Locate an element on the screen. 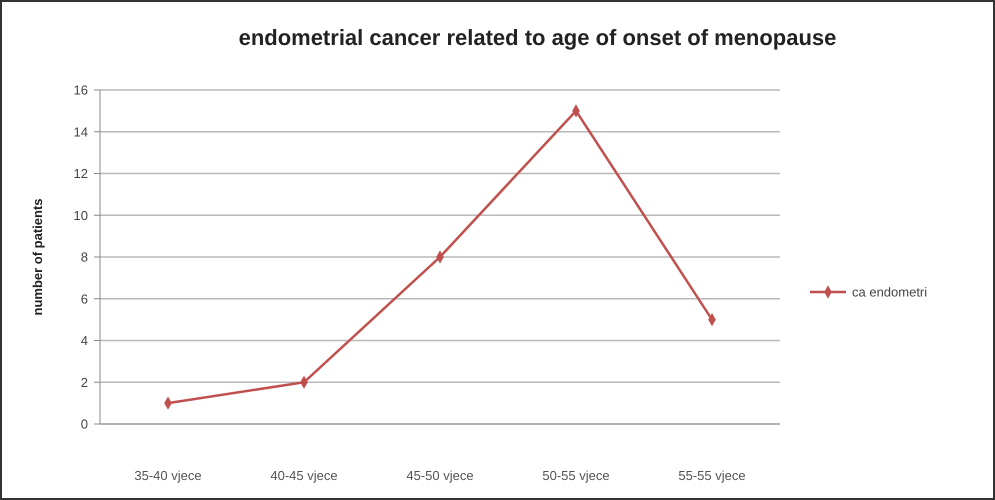 The image size is (995, 500). y-tick-label: 14 is located at coordinates (81, 132).